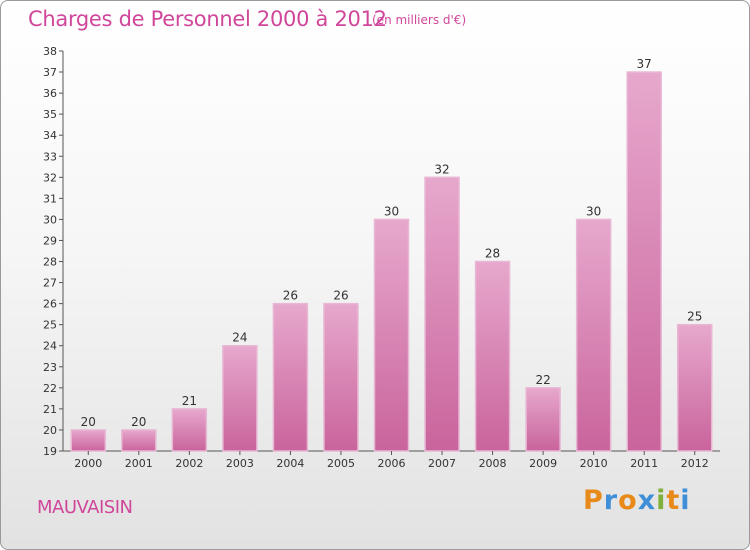 The width and height of the screenshot is (750, 550). I want to click on y-tick-label: 31, so click(50, 198).